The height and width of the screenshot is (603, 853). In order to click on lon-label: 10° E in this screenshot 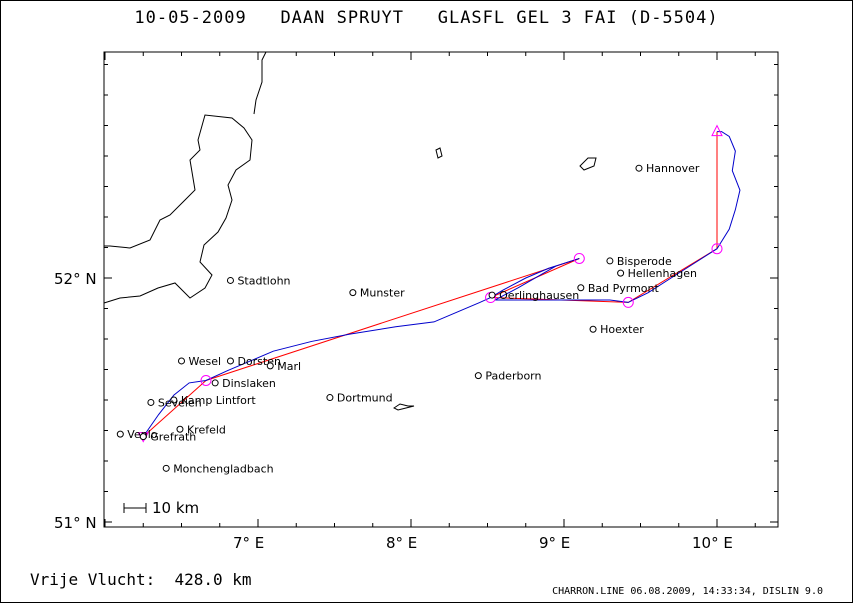, I will do `click(712, 543)`.